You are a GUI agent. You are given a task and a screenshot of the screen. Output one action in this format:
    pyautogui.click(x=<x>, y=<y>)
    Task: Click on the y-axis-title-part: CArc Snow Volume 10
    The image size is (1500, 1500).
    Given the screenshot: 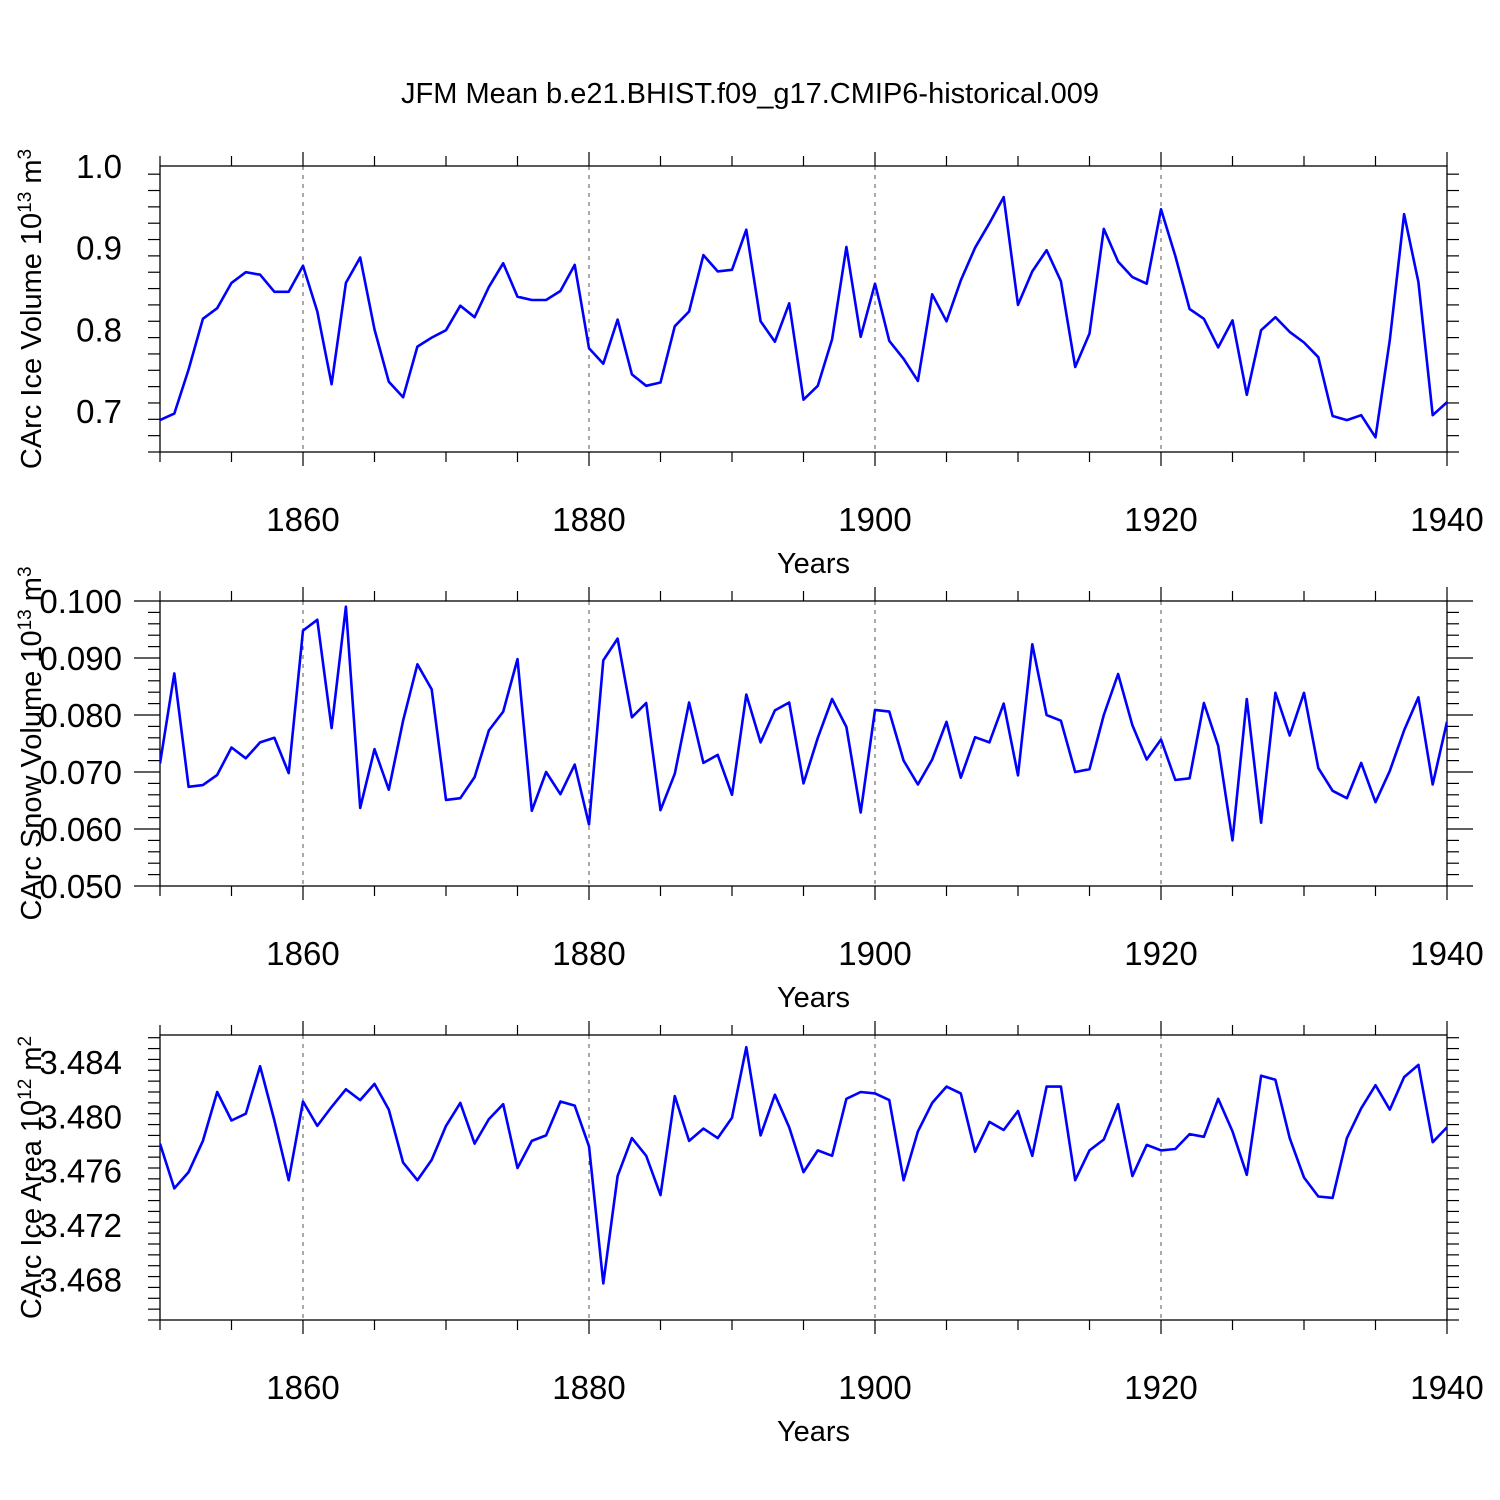 What is the action you would take?
    pyautogui.click(x=32, y=775)
    